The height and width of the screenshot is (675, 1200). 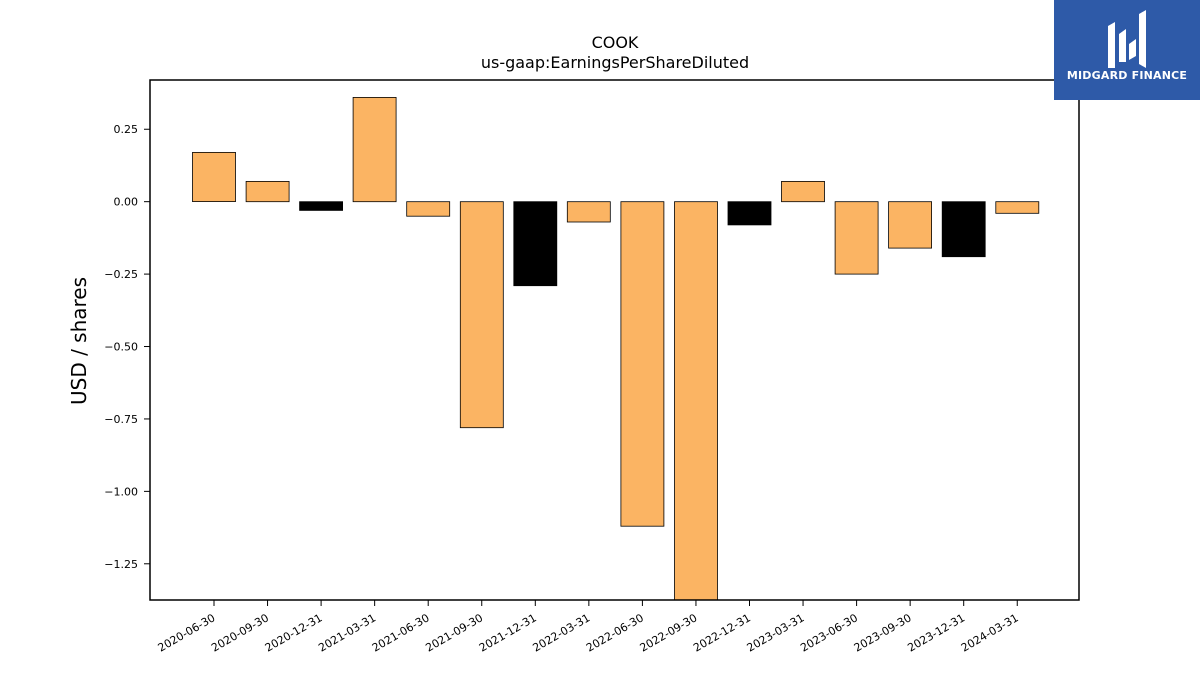 I want to click on y-tick-label: −1.00, so click(x=121, y=491).